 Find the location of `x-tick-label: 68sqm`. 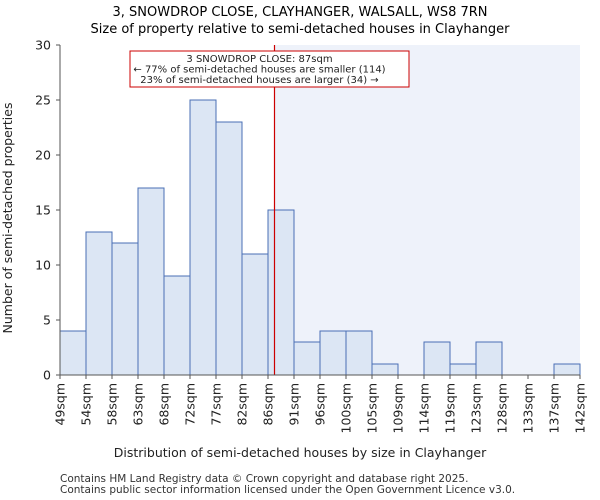

x-tick-label: 68sqm is located at coordinates (164, 404).